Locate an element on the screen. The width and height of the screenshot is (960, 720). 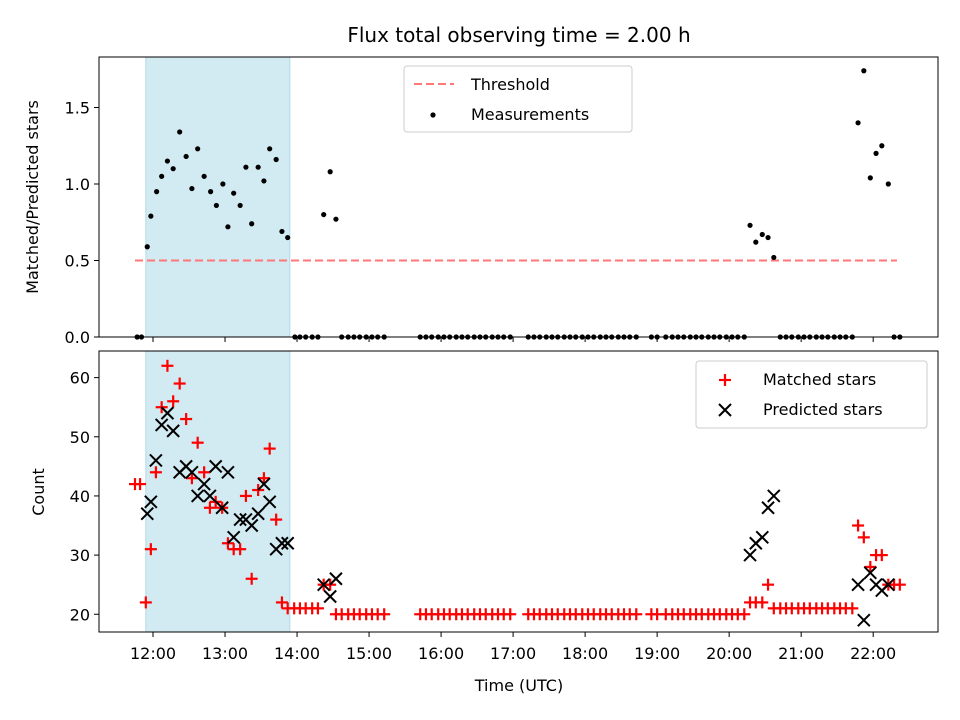
legend-measurements-swatch is located at coordinates (433, 115).